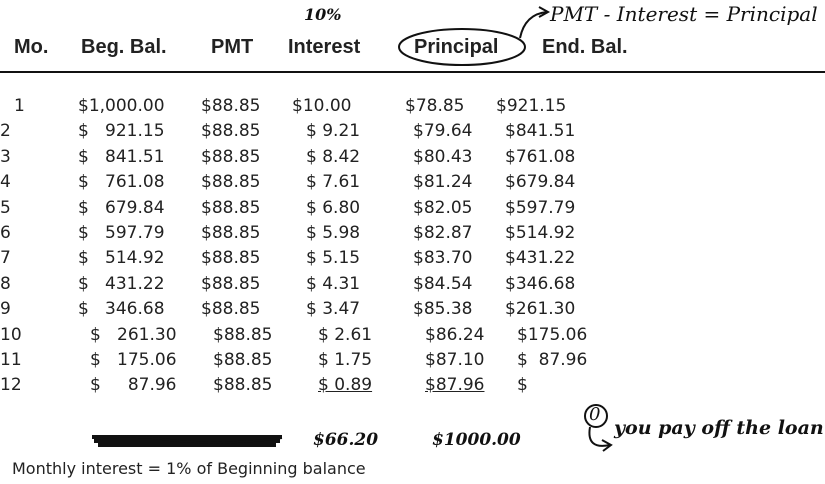 Image resolution: width=825 pixels, height=484 pixels. What do you see at coordinates (5, 131) in the screenshot?
I see `cell-month: 2` at bounding box center [5, 131].